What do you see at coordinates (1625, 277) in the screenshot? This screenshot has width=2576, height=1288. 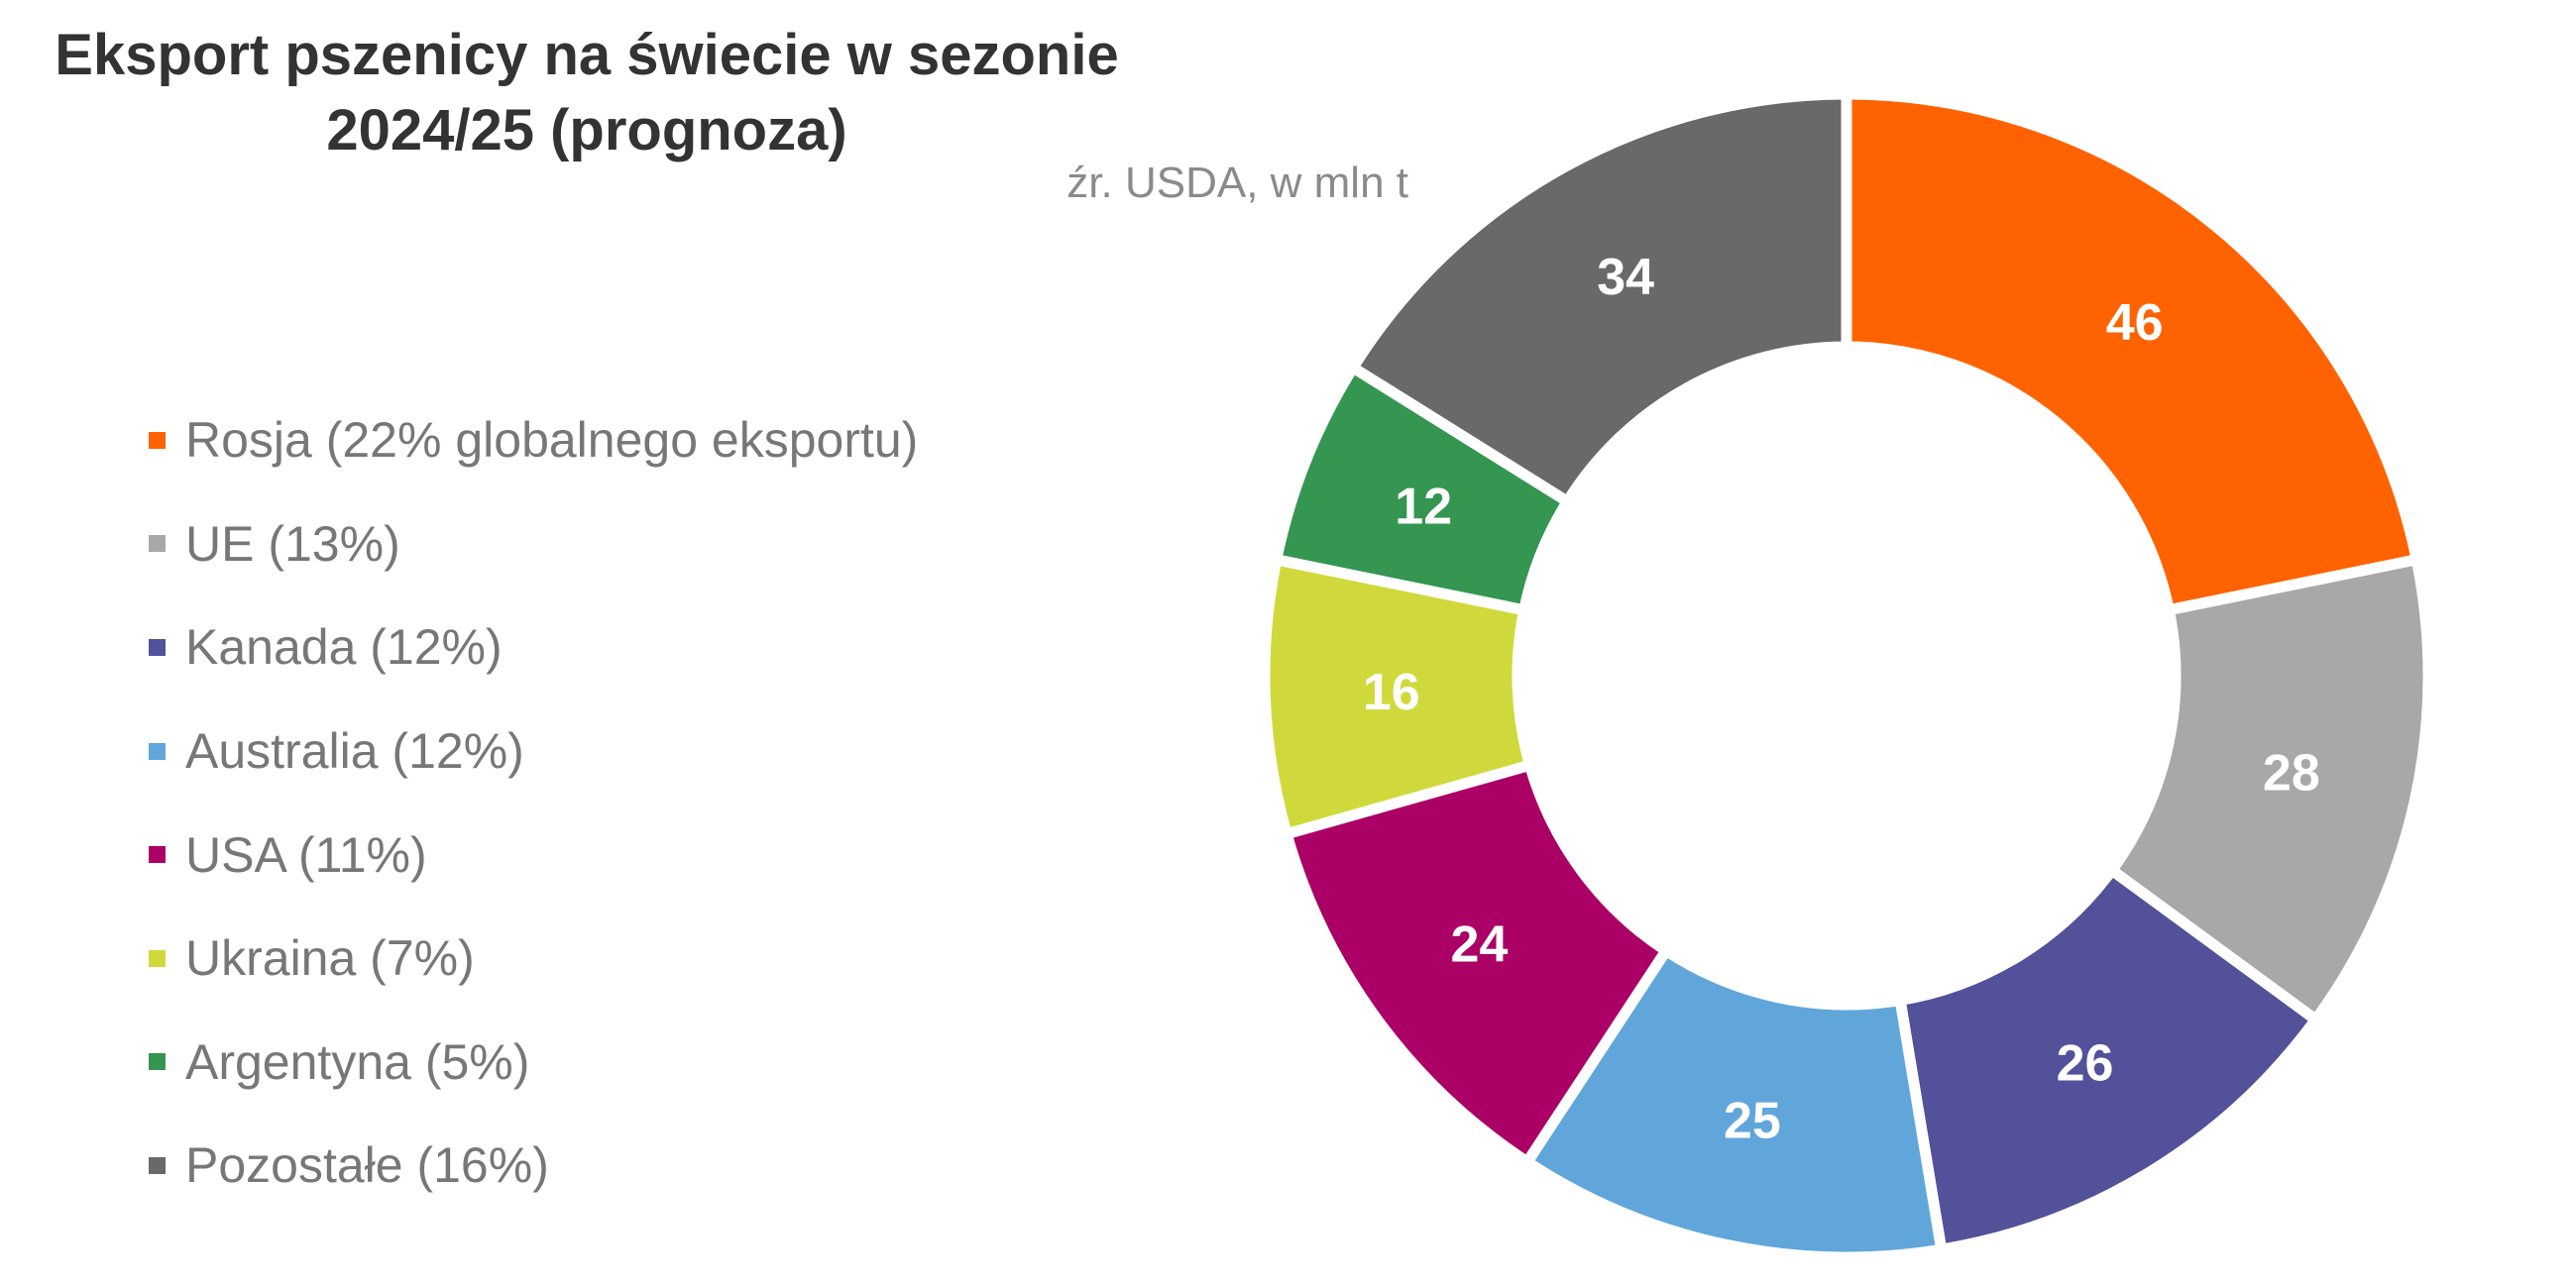 I see `slice-data-label: 34` at bounding box center [1625, 277].